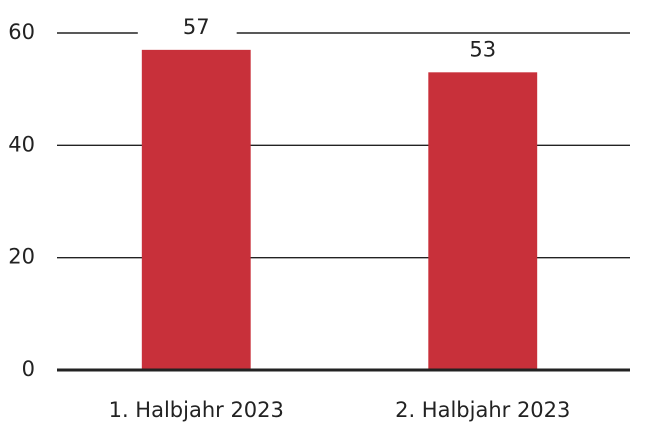  Describe the element at coordinates (196, 27) in the screenshot. I see `value-label: 57` at that location.